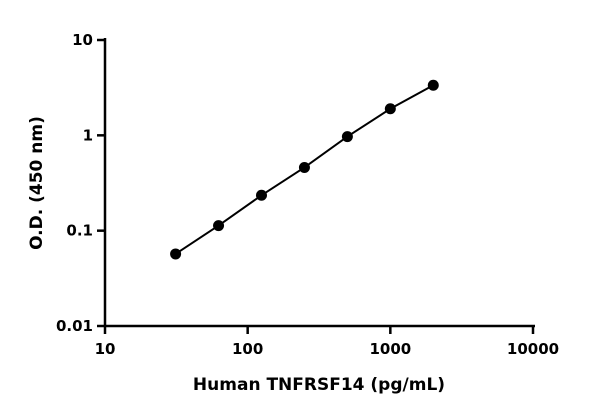 This screenshot has width=600, height=414. I want to click on y-axis-title: O.D. (450 nm), so click(37, 183).